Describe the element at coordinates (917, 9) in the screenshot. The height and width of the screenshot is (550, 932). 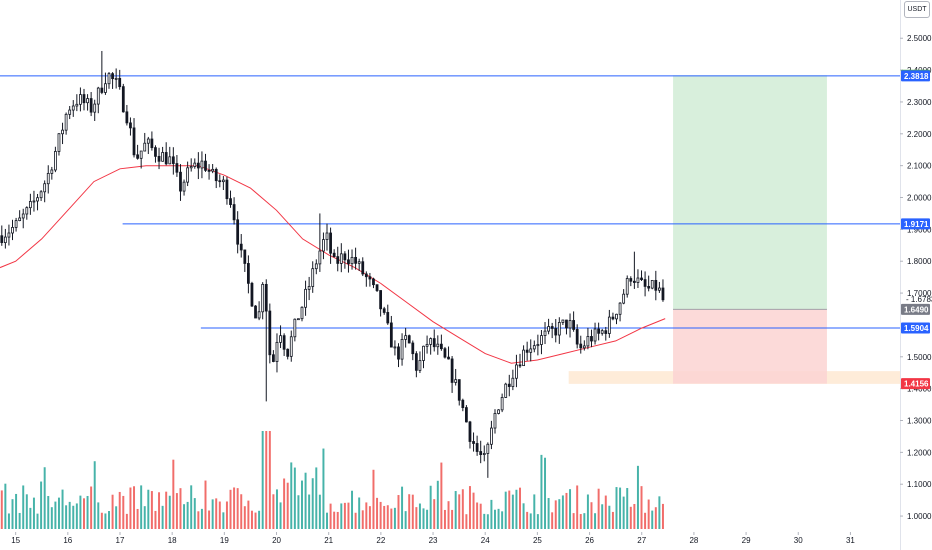
I see `currency-badge: USDT` at that location.